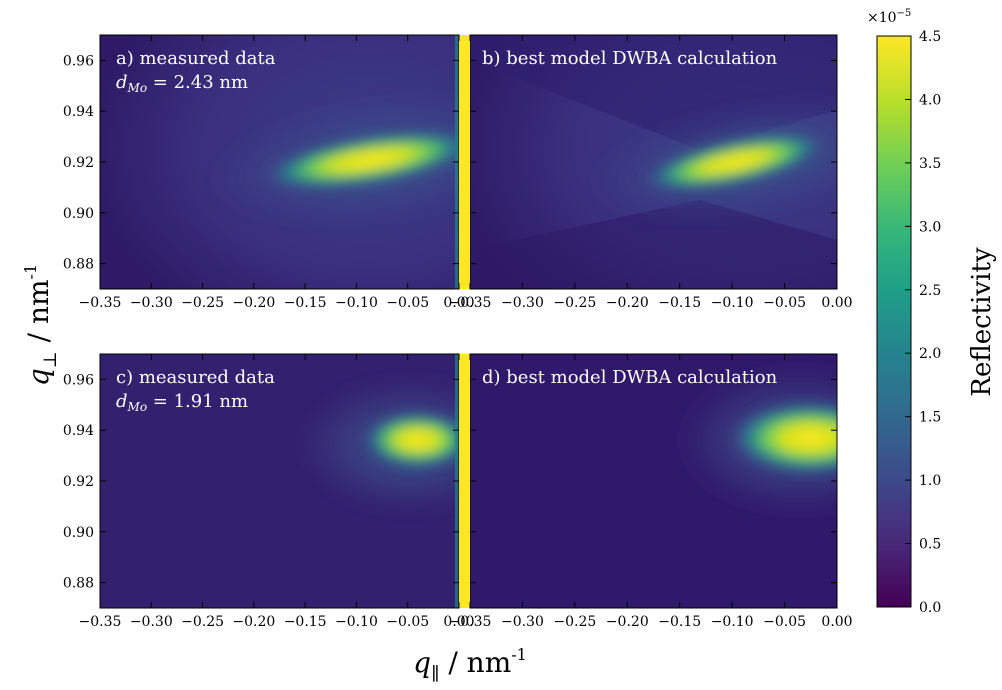 The width and height of the screenshot is (1002, 690). I want to click on panel-b-wedge-lower, so click(653, 244).